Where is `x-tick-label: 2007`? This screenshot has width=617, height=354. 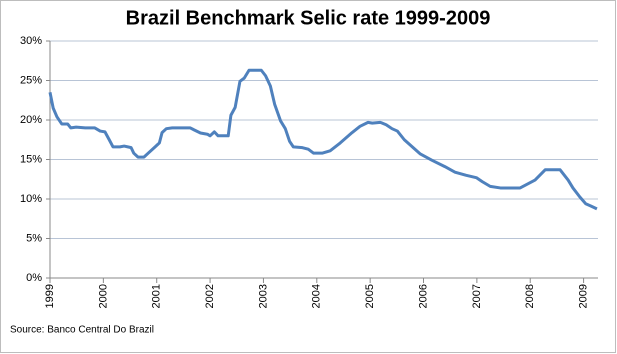
x-tick-label: 2007 is located at coordinates (477, 296).